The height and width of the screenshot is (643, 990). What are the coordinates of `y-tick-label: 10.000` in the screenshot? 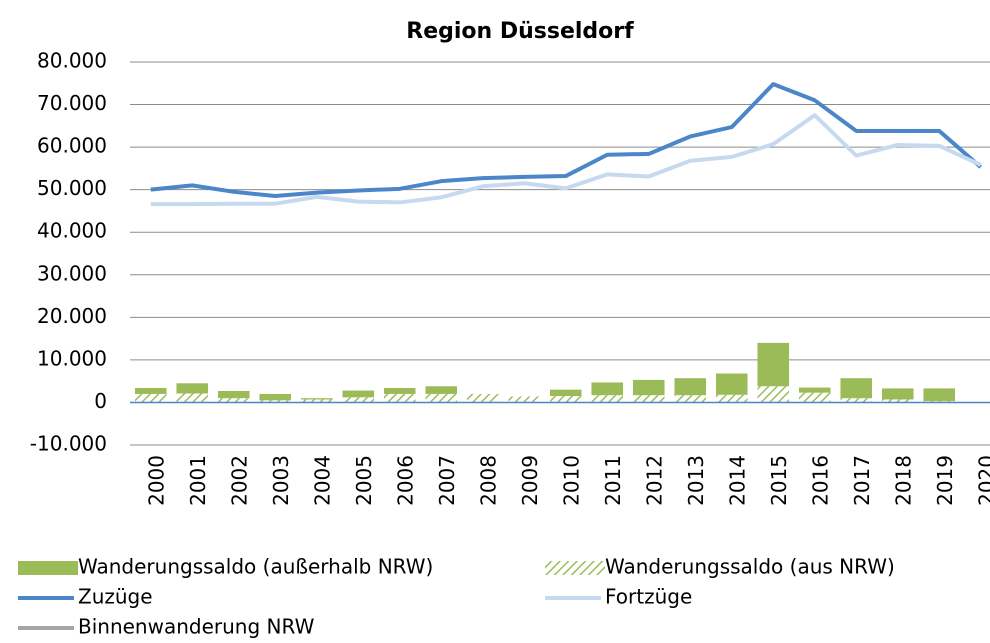 It's located at (72, 358).